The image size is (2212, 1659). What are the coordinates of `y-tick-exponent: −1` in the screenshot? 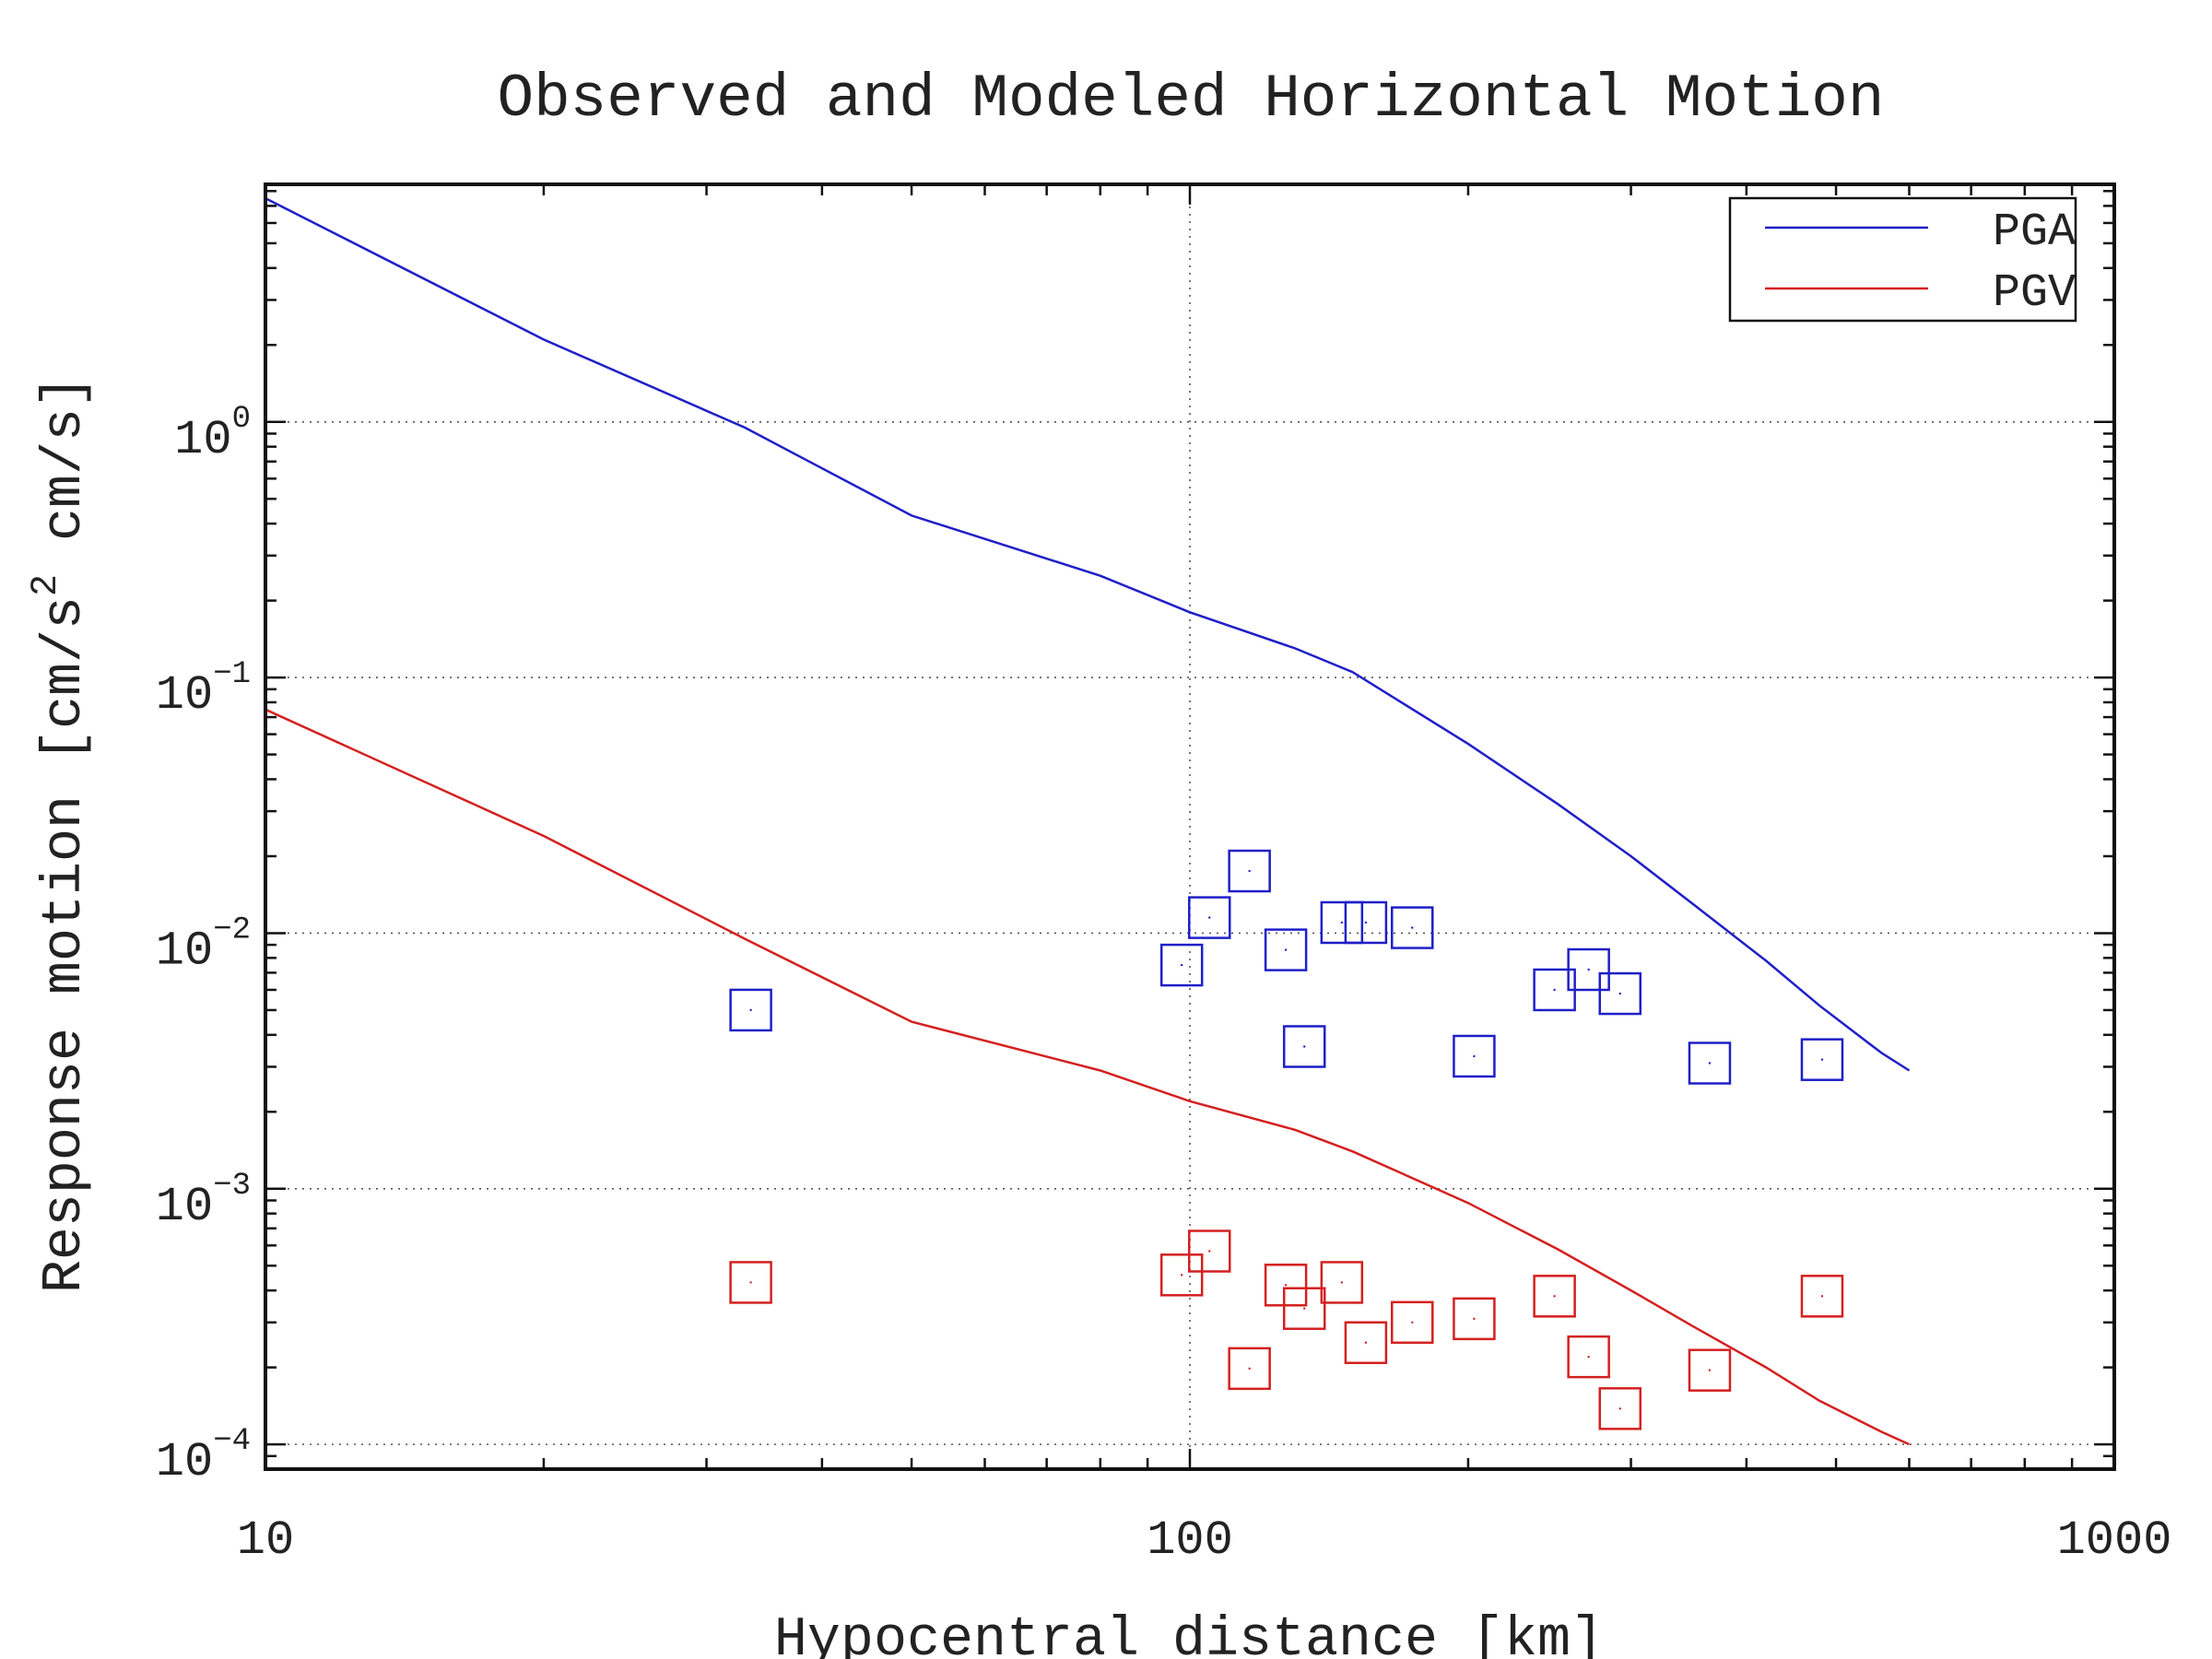 It's located at (232, 674).